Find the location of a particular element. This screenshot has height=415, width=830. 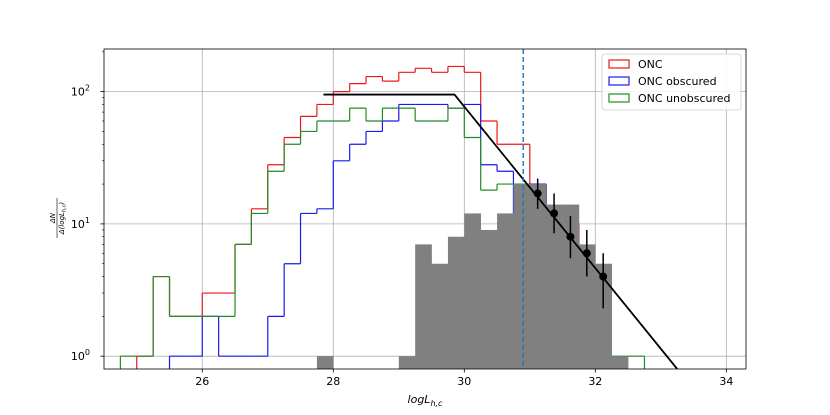

y-axis-label-denominator: Δ(logLh,c) is located at coordinates (63, 219).